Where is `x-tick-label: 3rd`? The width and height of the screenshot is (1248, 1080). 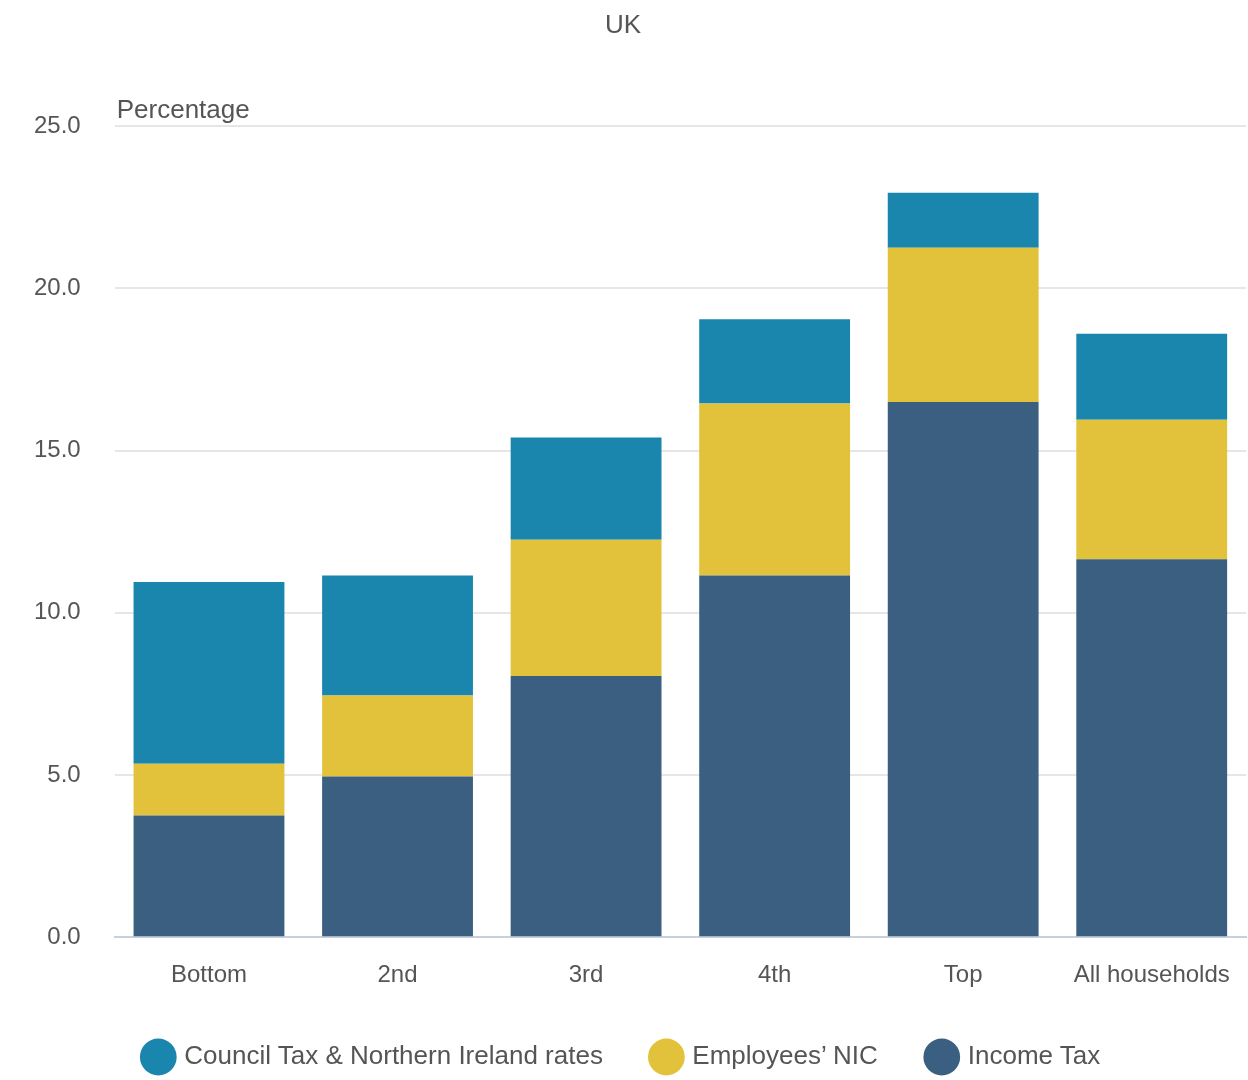
x-tick-label: 3rd is located at coordinates (586, 974).